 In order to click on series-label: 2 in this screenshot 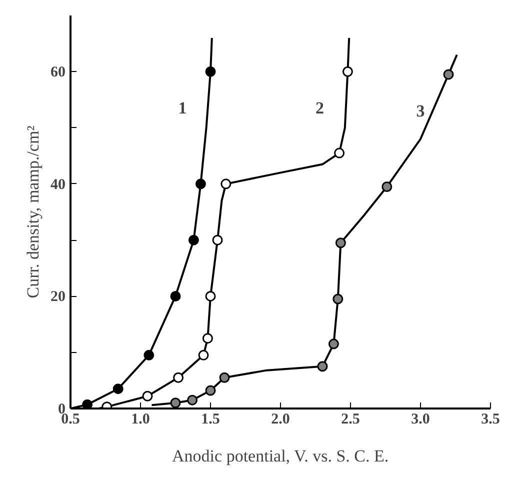, I will do `click(319, 108)`.